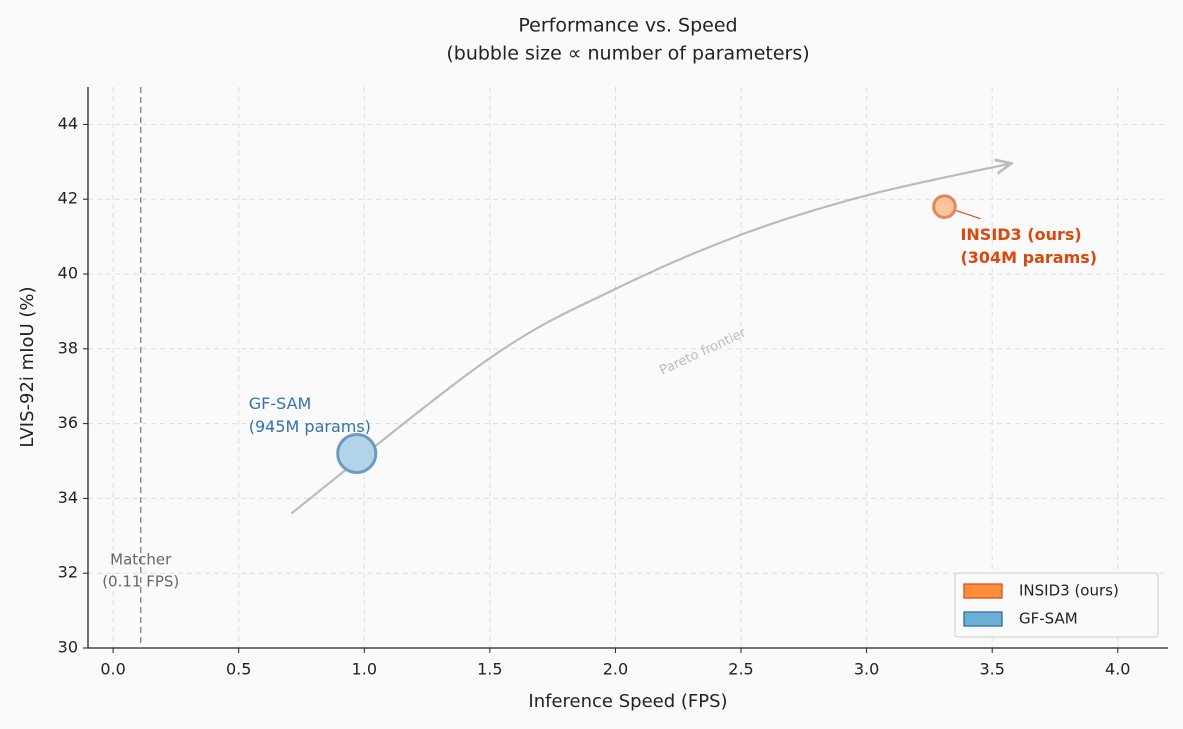 The height and width of the screenshot is (729, 1183). Describe the element at coordinates (68, 647) in the screenshot. I see `y-tick-label: 30` at that location.